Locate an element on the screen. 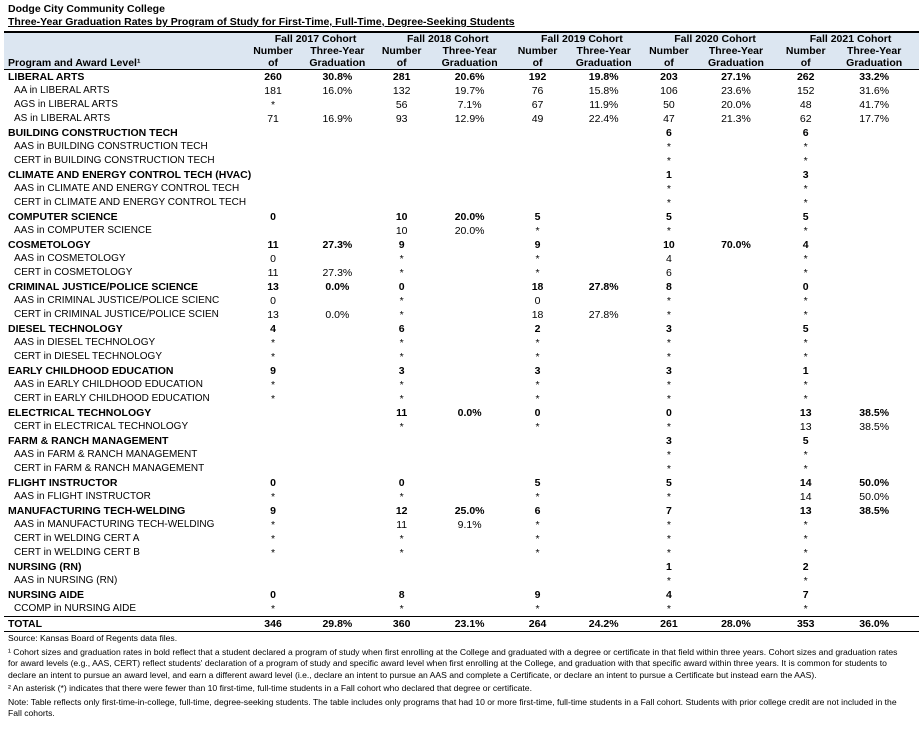  table-row: AAS in COSMETOLOGY 0 * * 4 * is located at coordinates (461, 259).